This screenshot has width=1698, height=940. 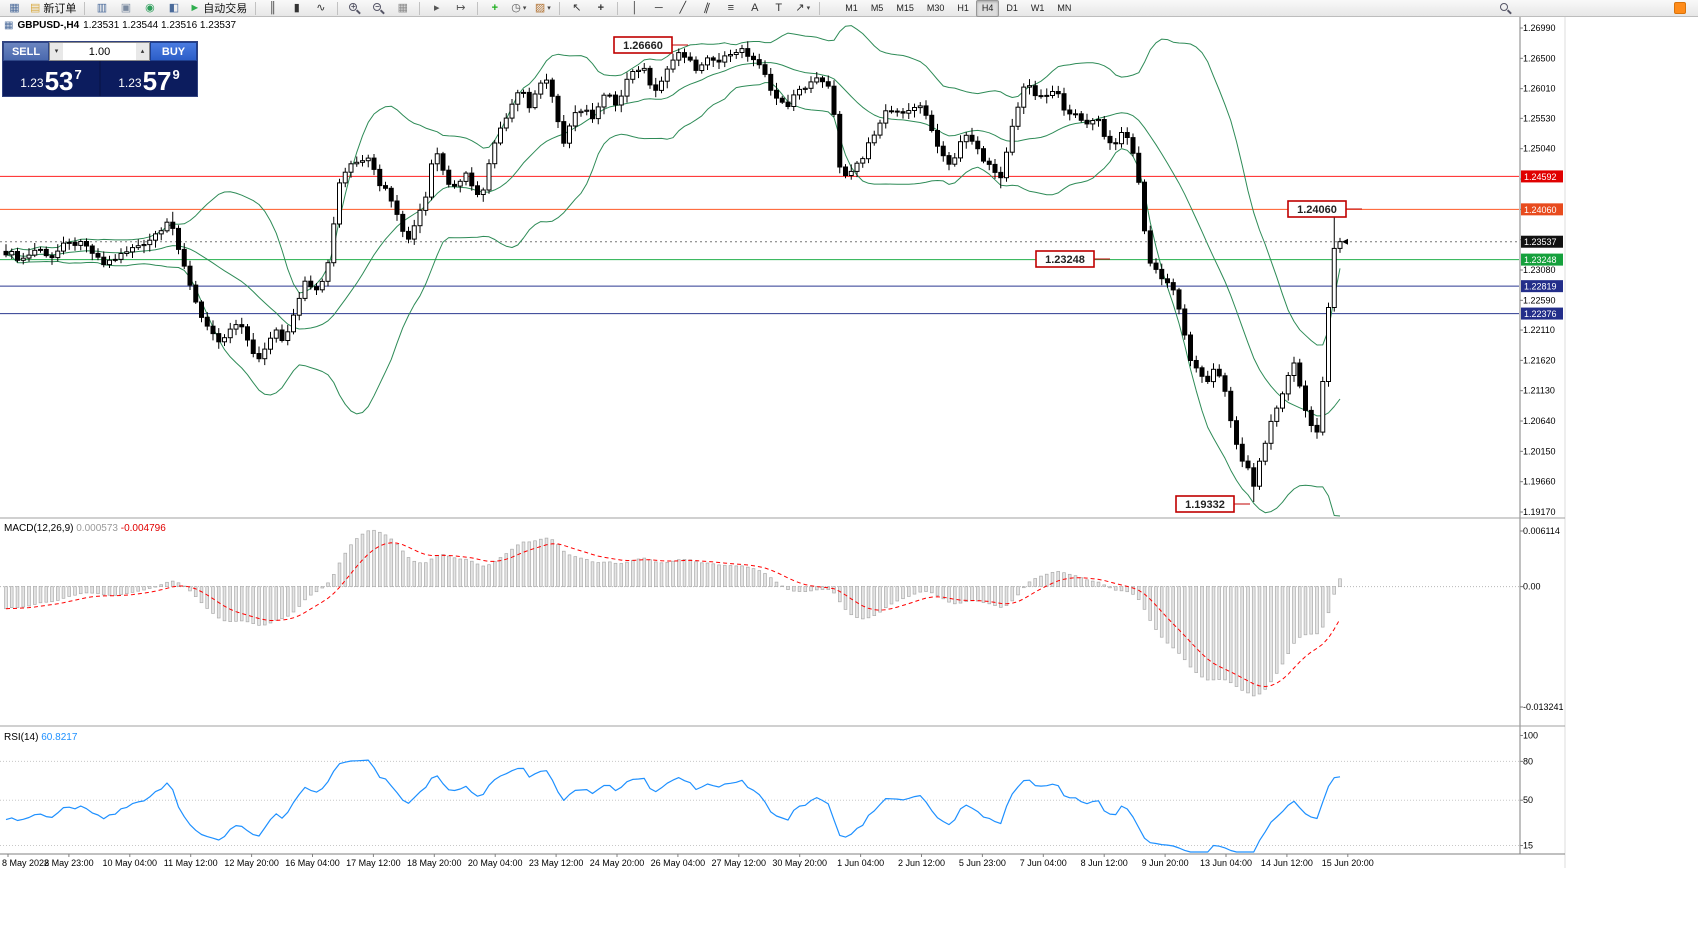 I want to click on price-axis-label: 1.19170, so click(x=1539, y=512).